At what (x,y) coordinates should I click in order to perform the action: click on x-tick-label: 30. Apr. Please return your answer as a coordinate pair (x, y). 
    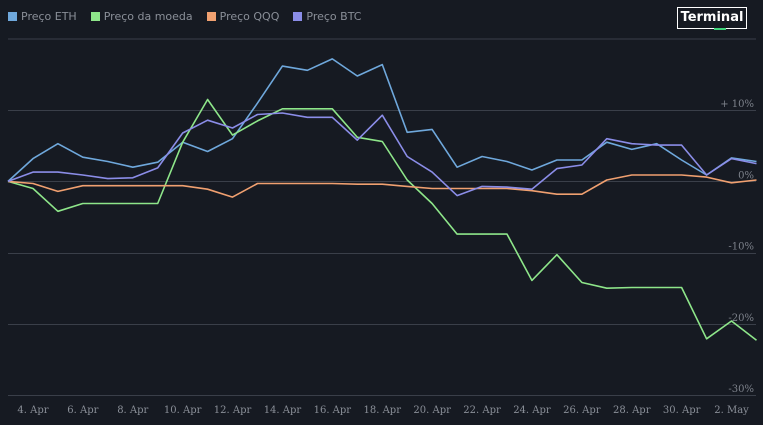
    Looking at the image, I should click on (682, 410).